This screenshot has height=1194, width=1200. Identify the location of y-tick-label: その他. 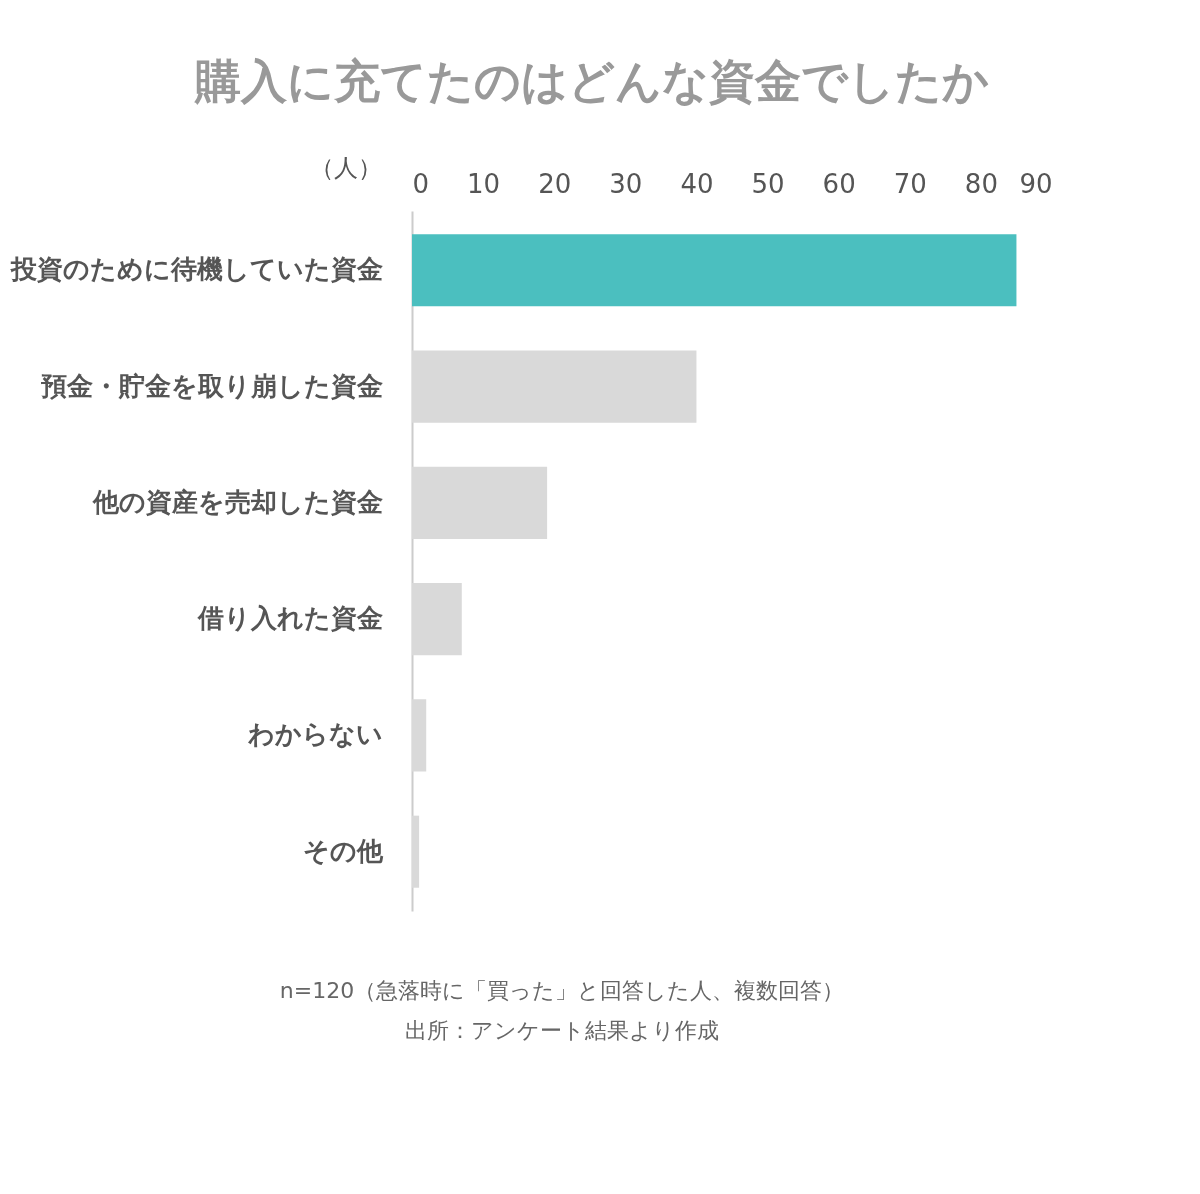
(343, 850).